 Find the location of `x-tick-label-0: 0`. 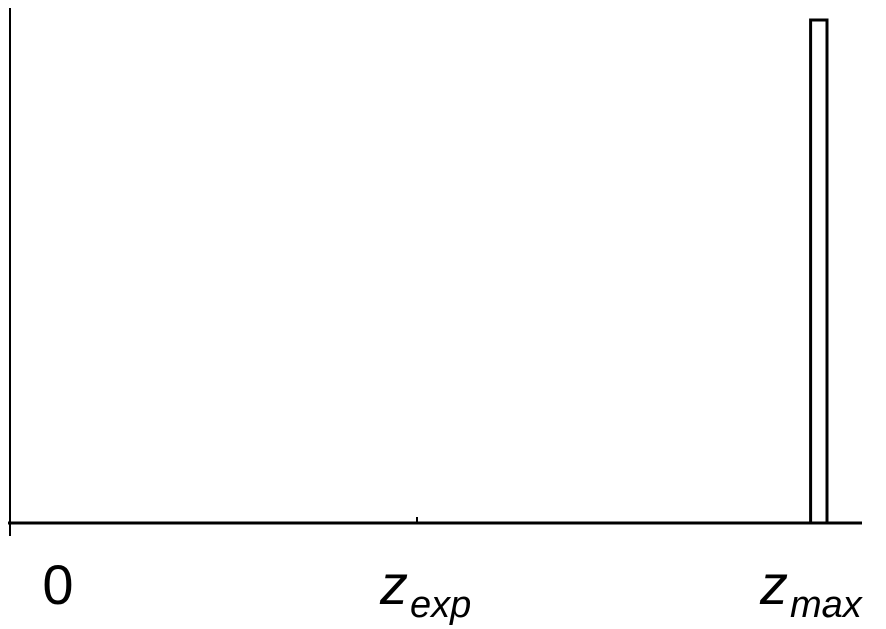

x-tick-label-0: 0 is located at coordinates (57, 584).